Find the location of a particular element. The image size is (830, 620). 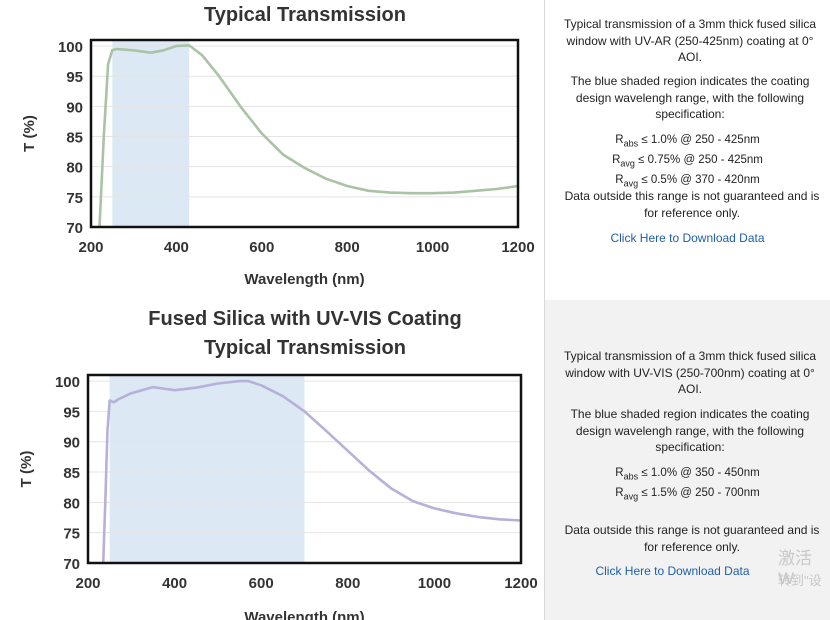

chart-title: Typical Transmission is located at coordinates (305, 15).